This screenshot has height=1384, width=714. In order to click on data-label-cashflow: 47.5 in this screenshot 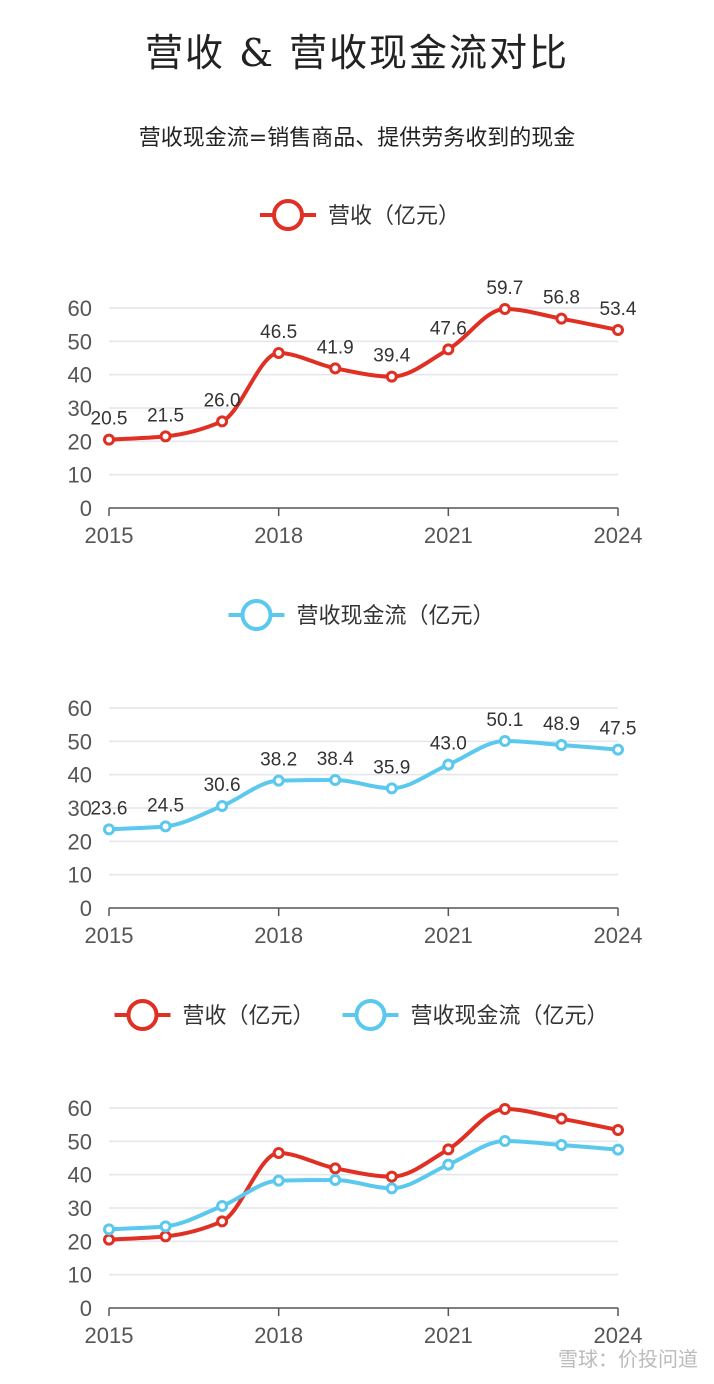, I will do `click(618, 729)`.